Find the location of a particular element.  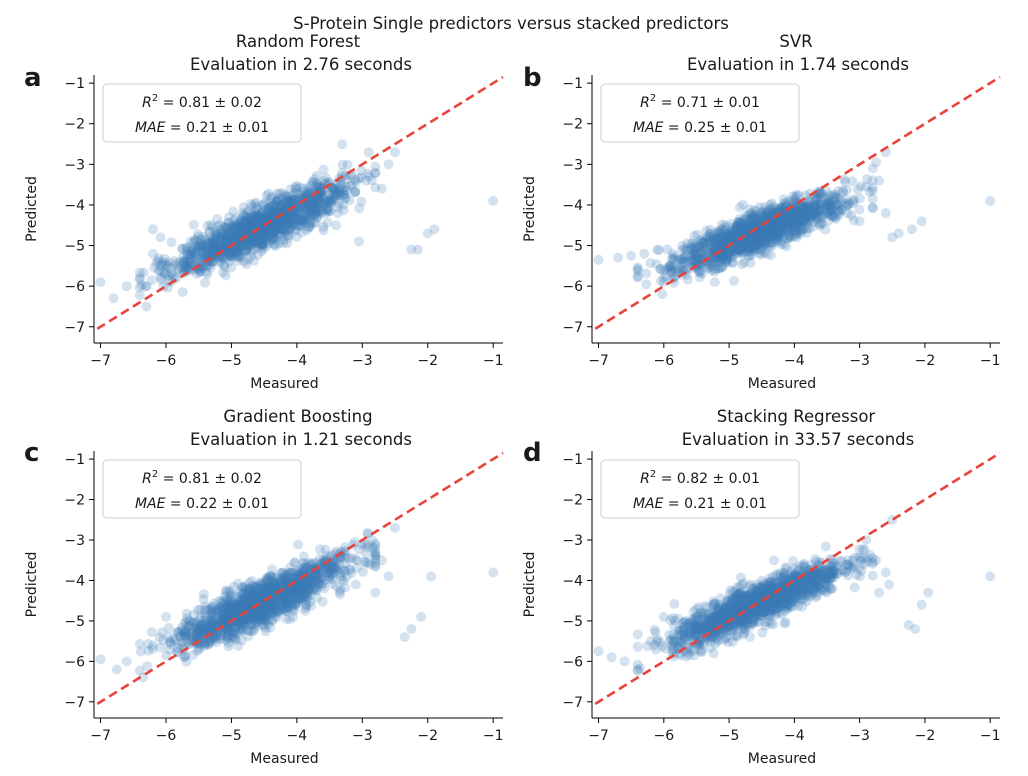

x-axis-label: Measured is located at coordinates (782, 384).